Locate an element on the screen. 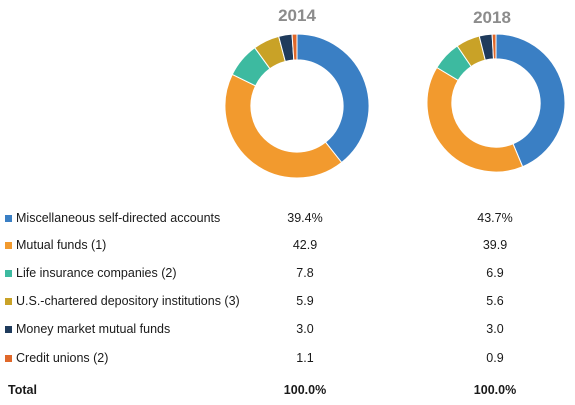  total-label: Total is located at coordinates (22, 390).